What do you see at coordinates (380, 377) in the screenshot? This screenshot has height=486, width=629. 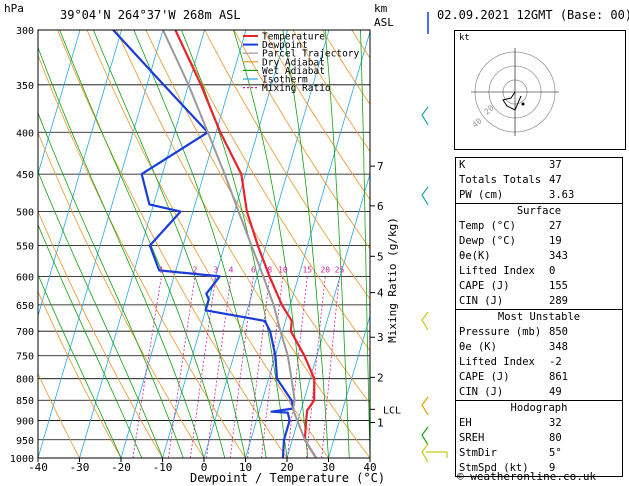 I see `km-tick-label: 2` at bounding box center [380, 377].